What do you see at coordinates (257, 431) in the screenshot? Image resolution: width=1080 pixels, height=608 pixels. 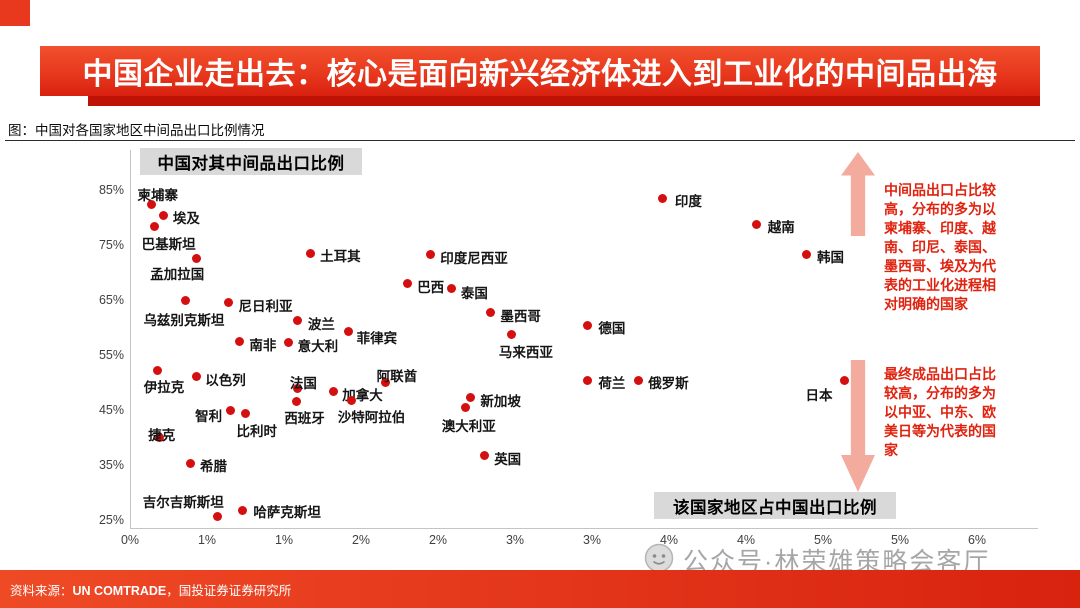 I see `data-point-label: 比利时` at bounding box center [257, 431].